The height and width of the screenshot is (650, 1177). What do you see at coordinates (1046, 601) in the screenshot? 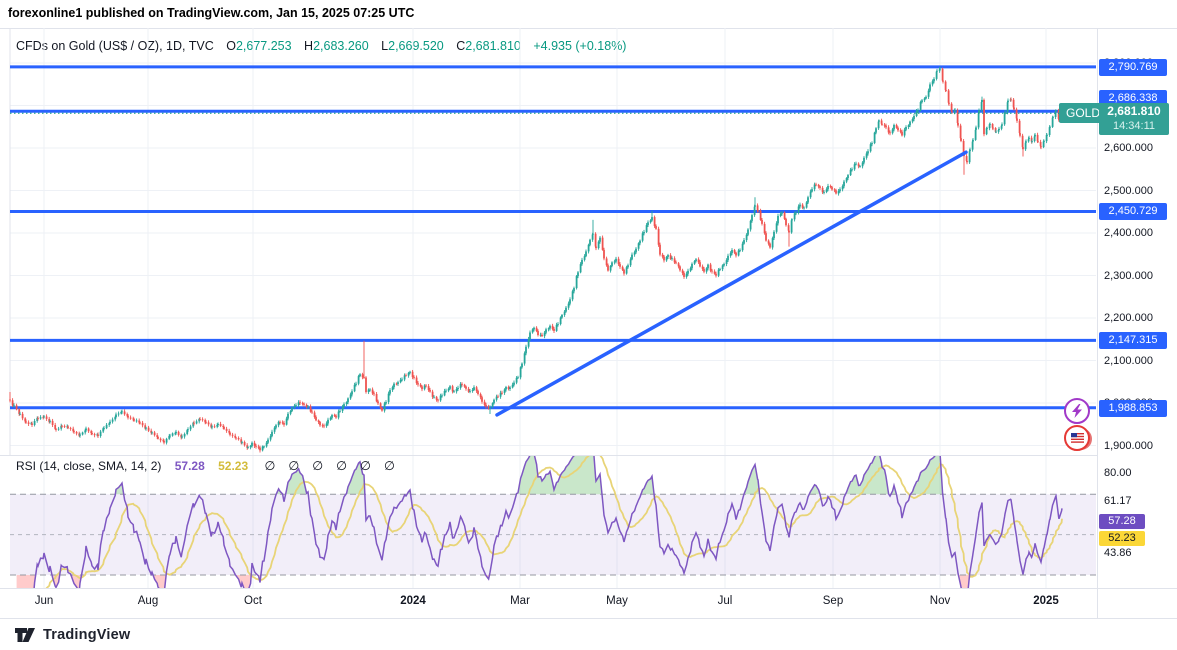
I see `time-axis-label: 2025` at bounding box center [1046, 601].